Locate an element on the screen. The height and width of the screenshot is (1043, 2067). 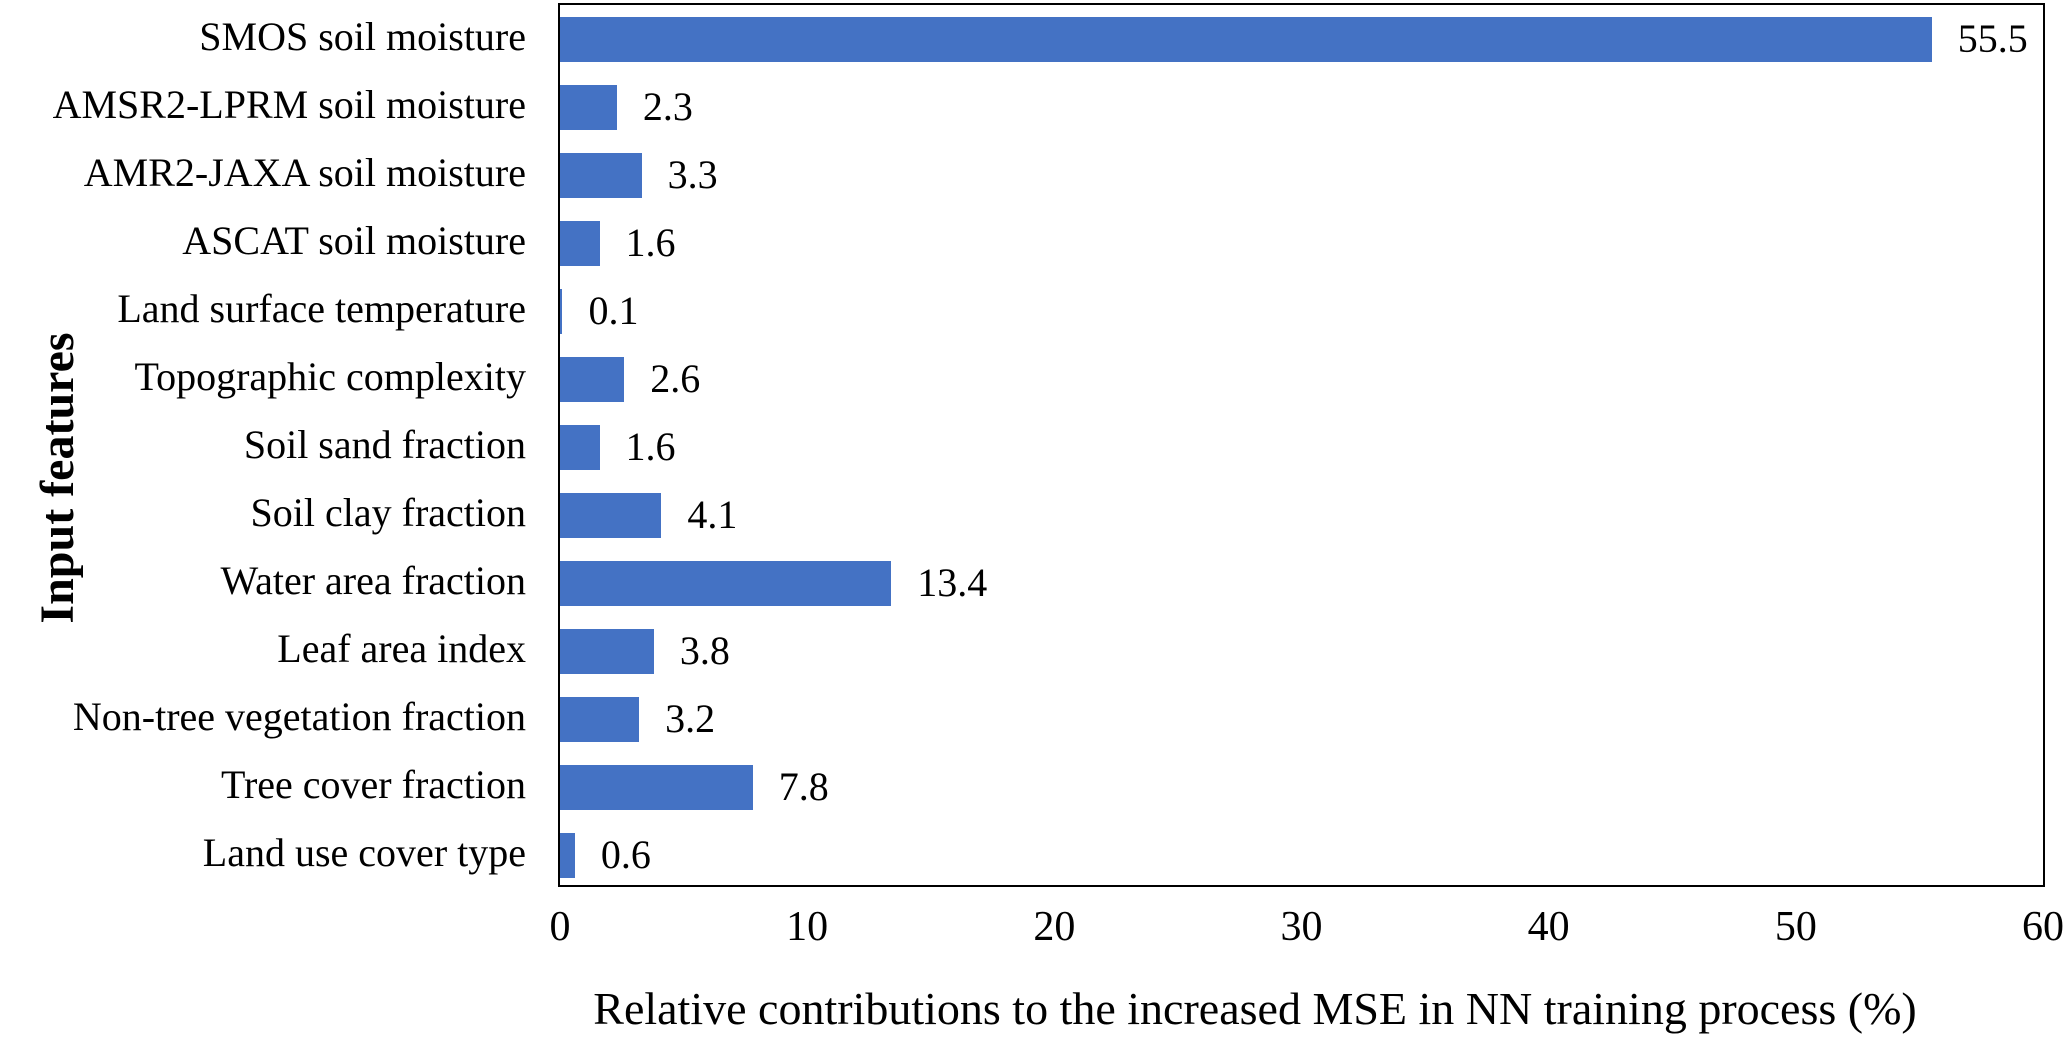
category-label: Non-tree vegetation fraction is located at coordinates (299, 716).